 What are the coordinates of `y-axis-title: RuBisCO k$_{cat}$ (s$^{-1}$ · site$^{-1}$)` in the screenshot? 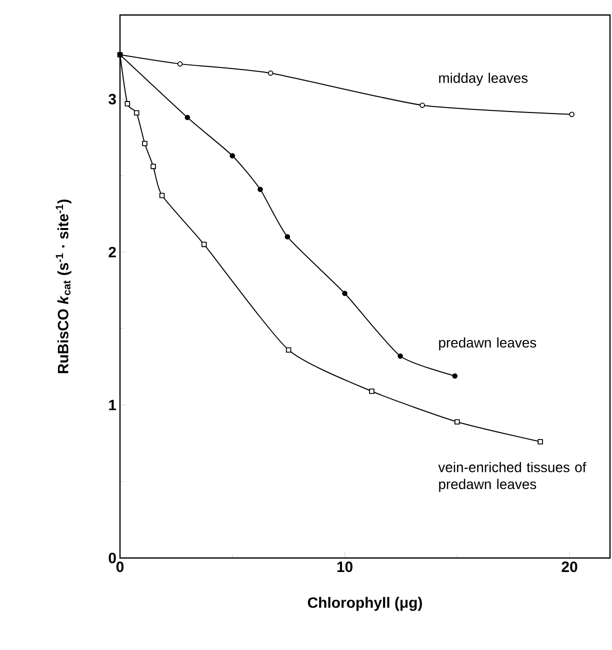 It's located at (64, 287).